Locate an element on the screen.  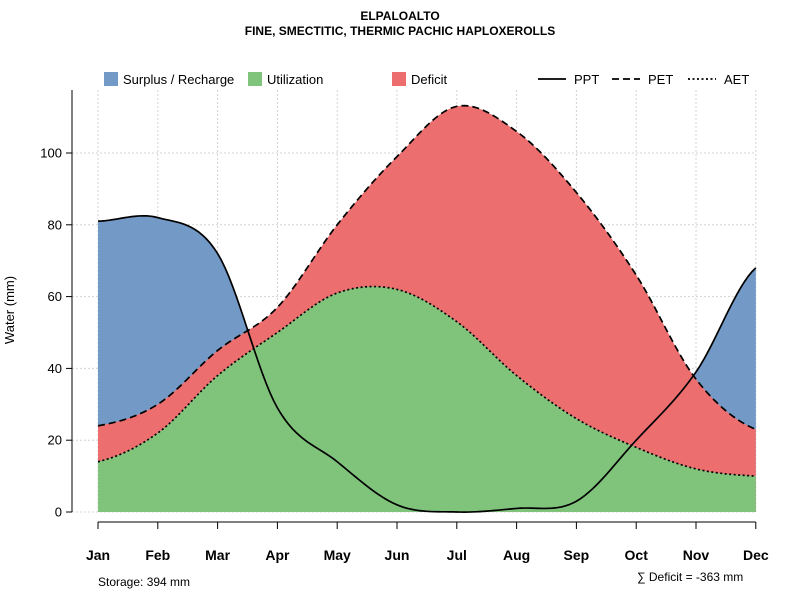
chart-title: ELPALOALTO is located at coordinates (400, 16).